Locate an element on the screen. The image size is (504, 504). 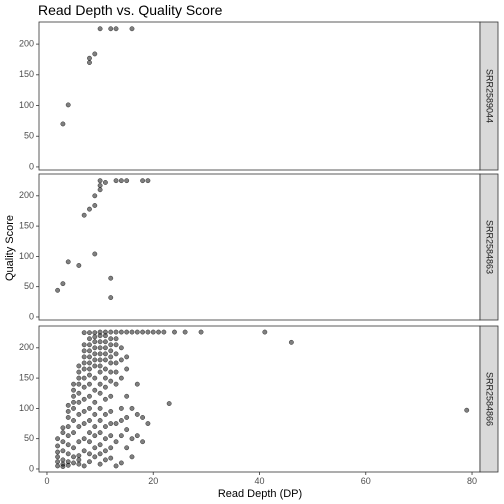
facet-strip-label: SRR2584863 is located at coordinates (490, 247).